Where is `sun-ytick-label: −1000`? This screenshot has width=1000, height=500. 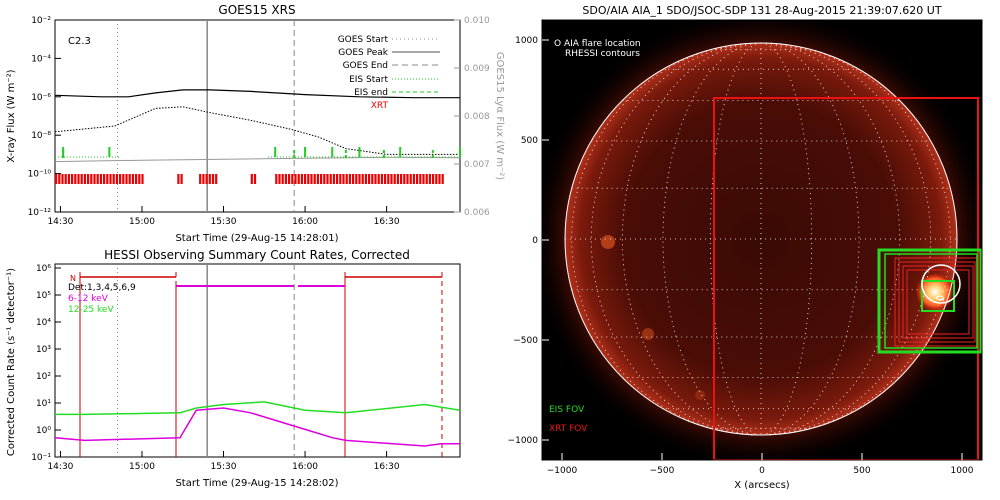
sun-ytick-label: −1000 is located at coordinates (523, 441).